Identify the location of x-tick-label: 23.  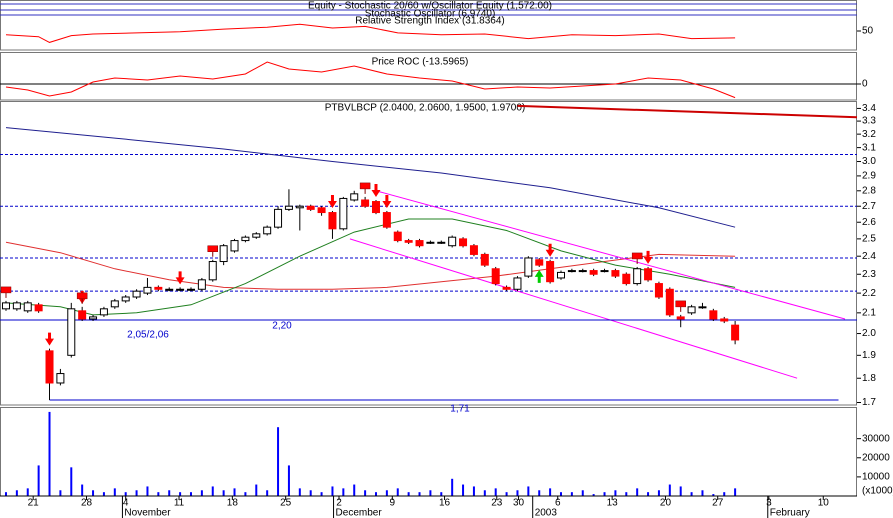
(497, 503).